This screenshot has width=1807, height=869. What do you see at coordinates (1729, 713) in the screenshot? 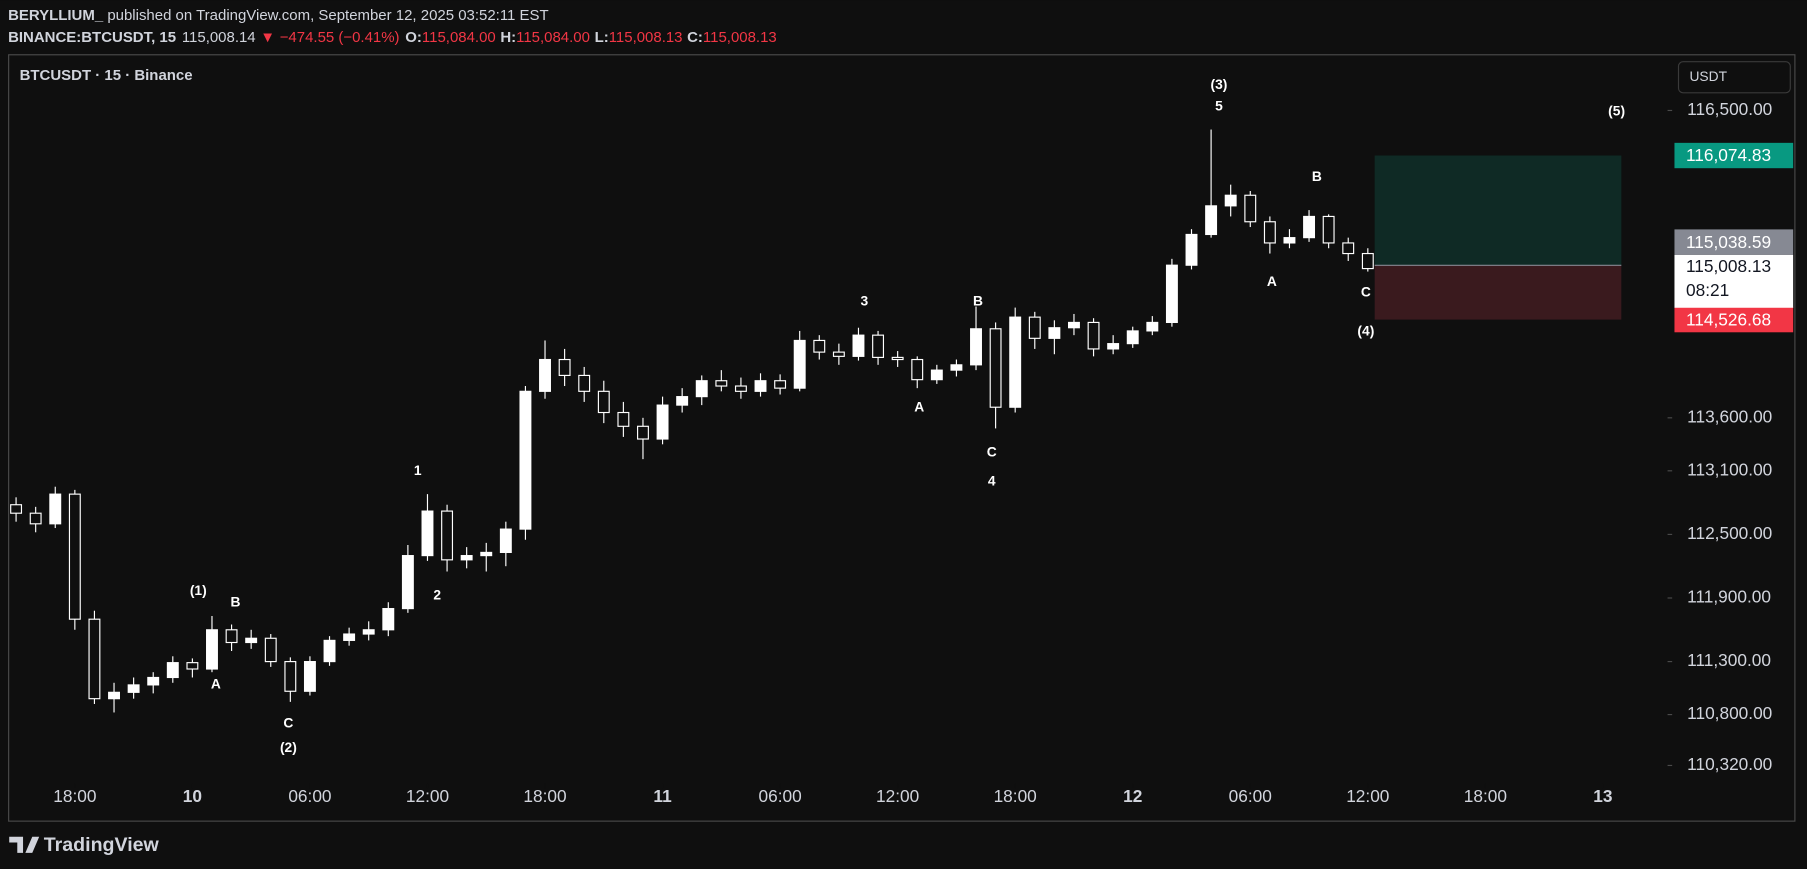
I see `y-tick-label: 110,800.00` at bounding box center [1729, 713].